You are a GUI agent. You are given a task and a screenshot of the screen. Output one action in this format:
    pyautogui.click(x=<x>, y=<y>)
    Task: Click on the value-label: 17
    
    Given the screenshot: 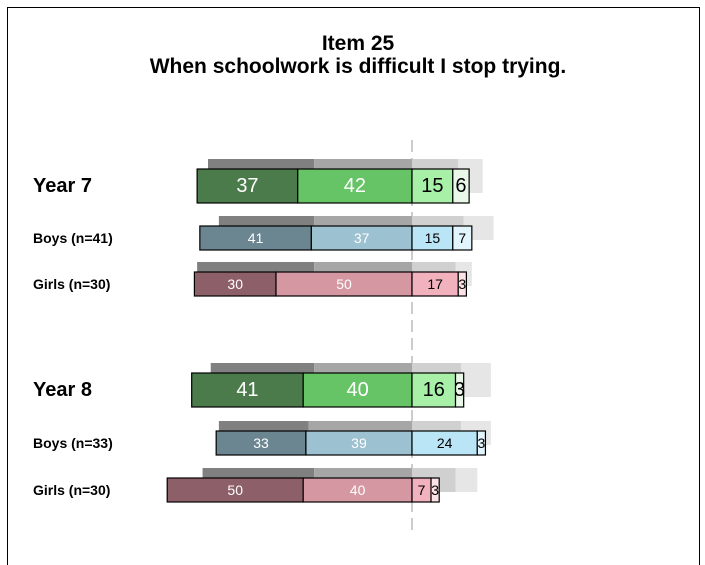 What is the action you would take?
    pyautogui.click(x=435, y=284)
    